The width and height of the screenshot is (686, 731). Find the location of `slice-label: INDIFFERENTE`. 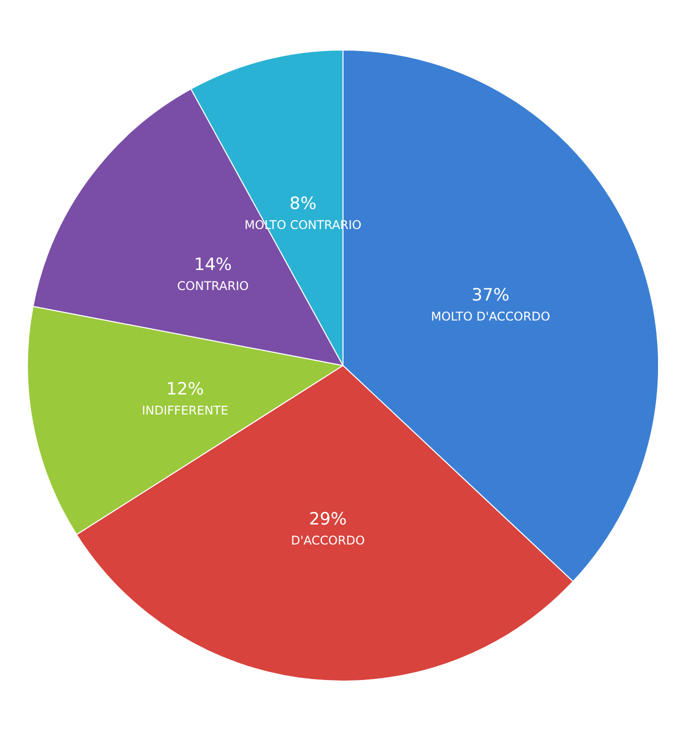

slice-label: INDIFFERENTE is located at coordinates (185, 411).